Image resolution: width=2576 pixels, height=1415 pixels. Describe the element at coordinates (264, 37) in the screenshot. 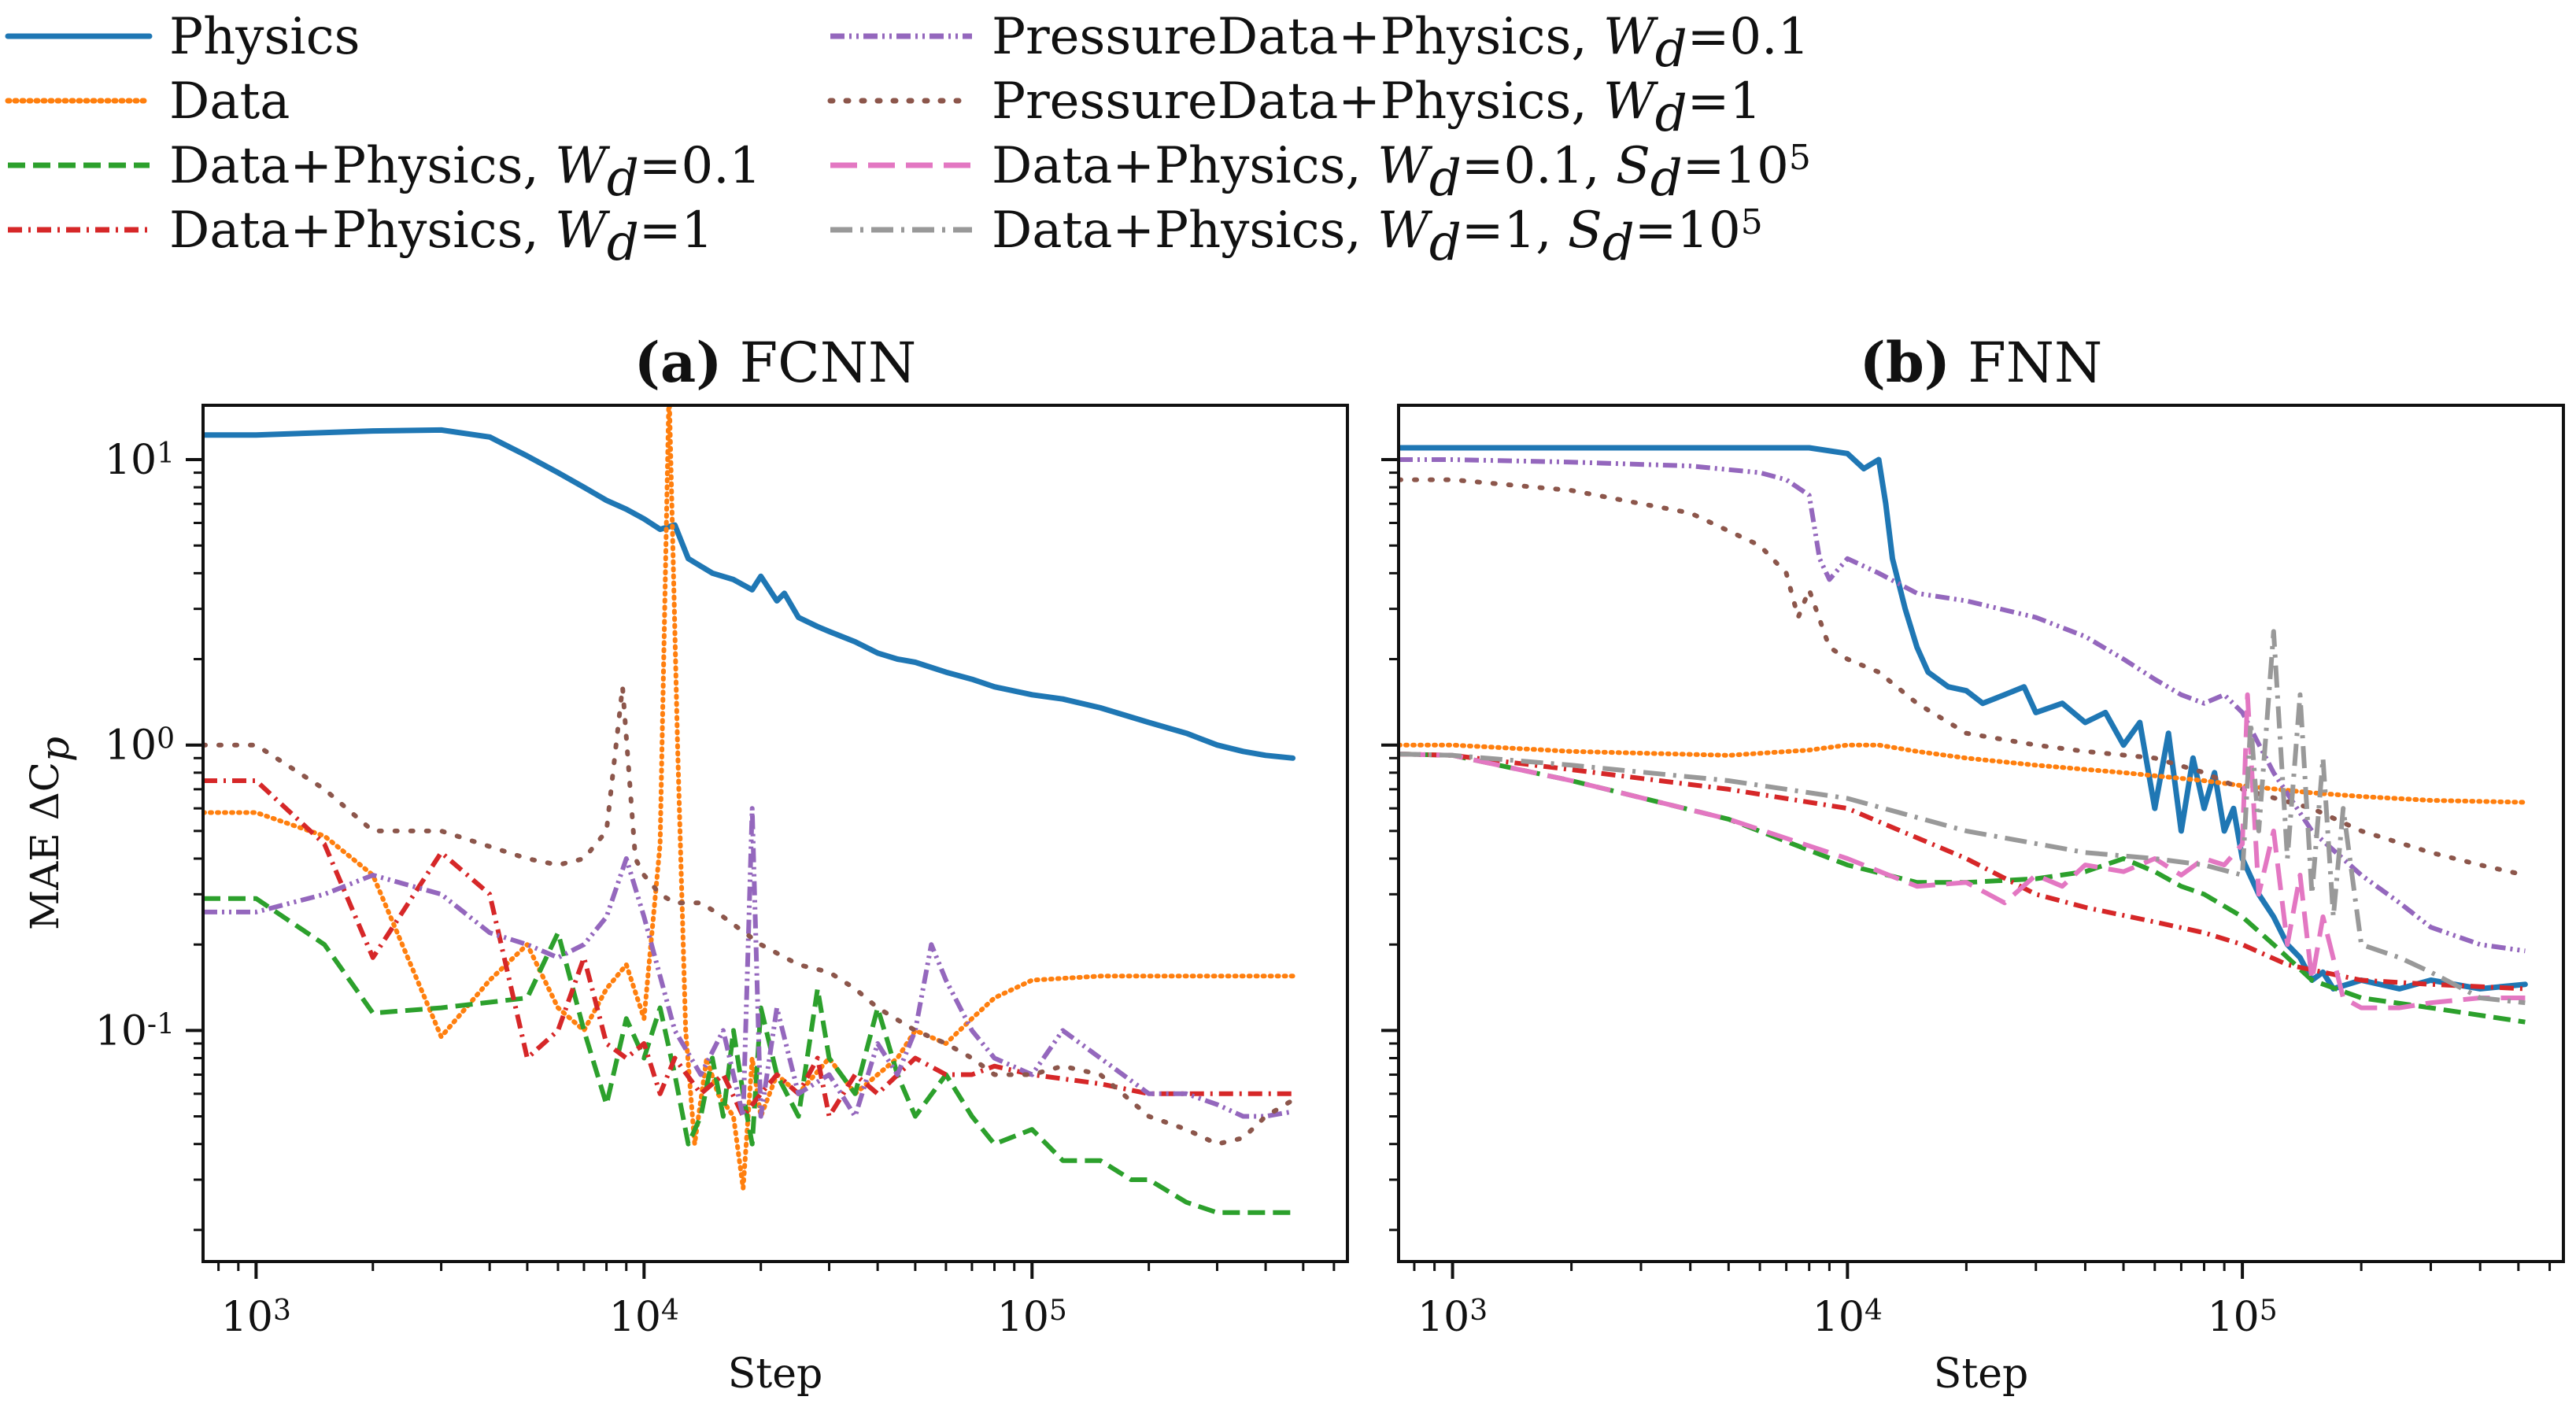

I see `legend-label-physics: Physics` at that location.